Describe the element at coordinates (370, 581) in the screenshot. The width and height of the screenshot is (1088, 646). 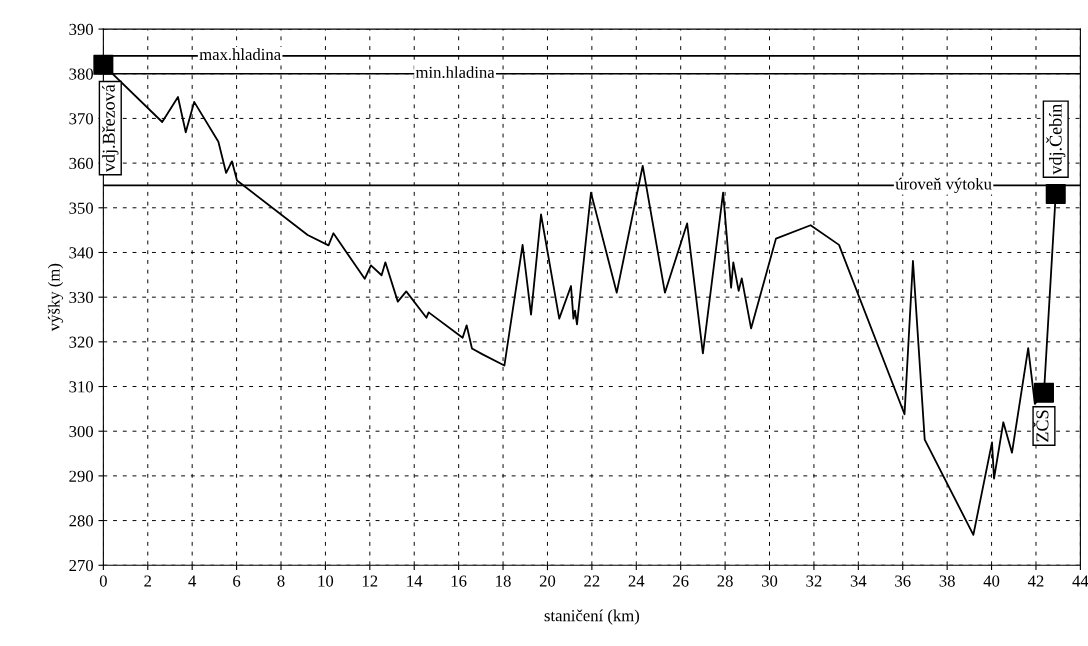
I see `x-tick-label: 12` at that location.